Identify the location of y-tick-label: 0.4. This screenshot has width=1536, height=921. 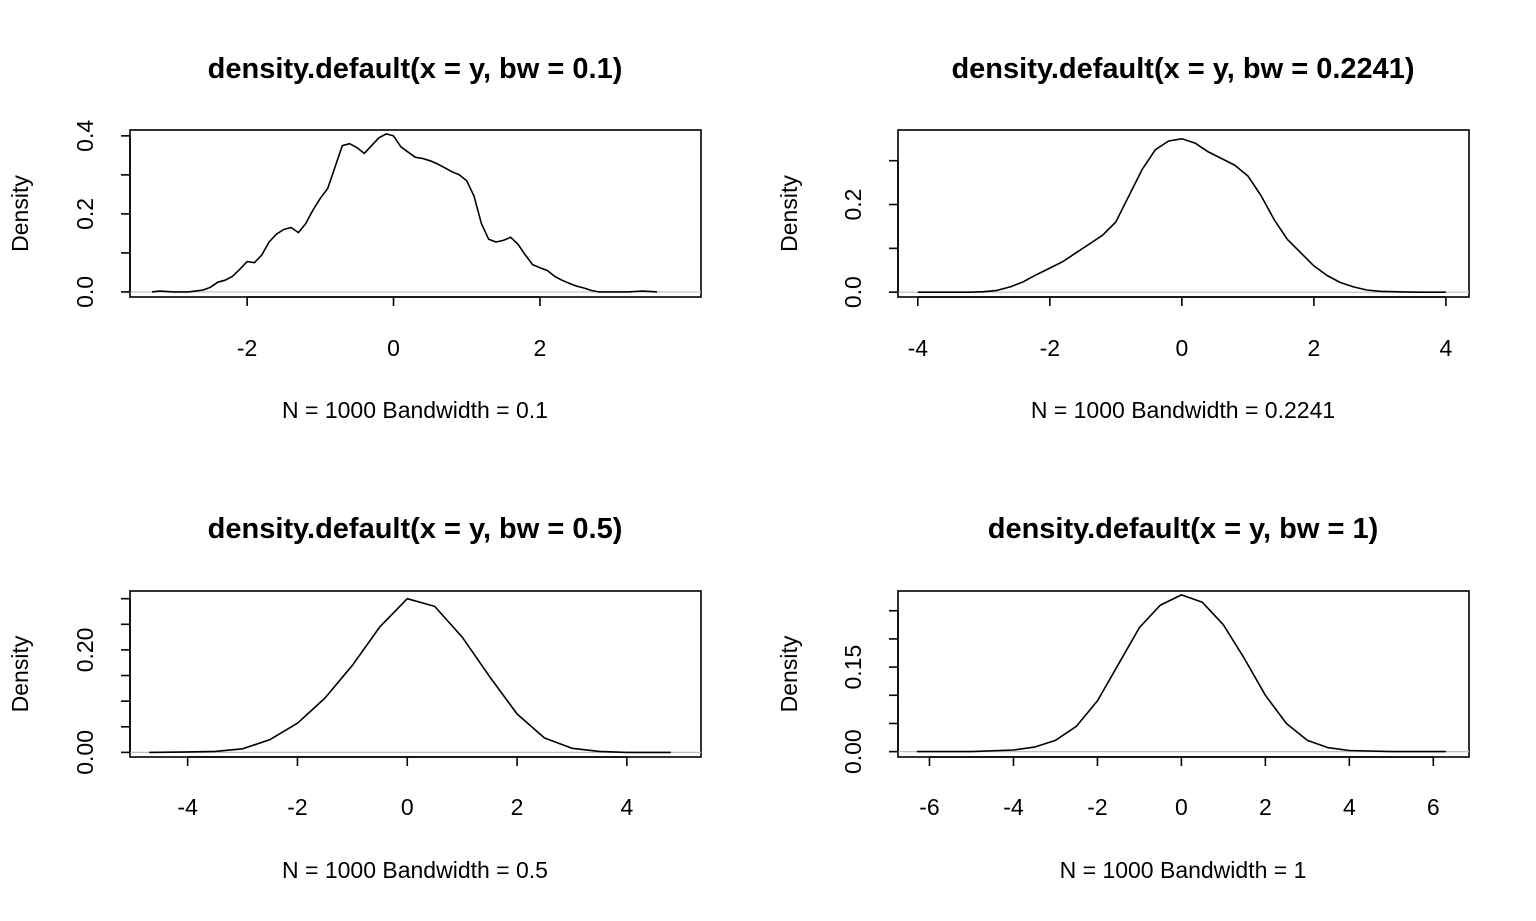
(85, 136).